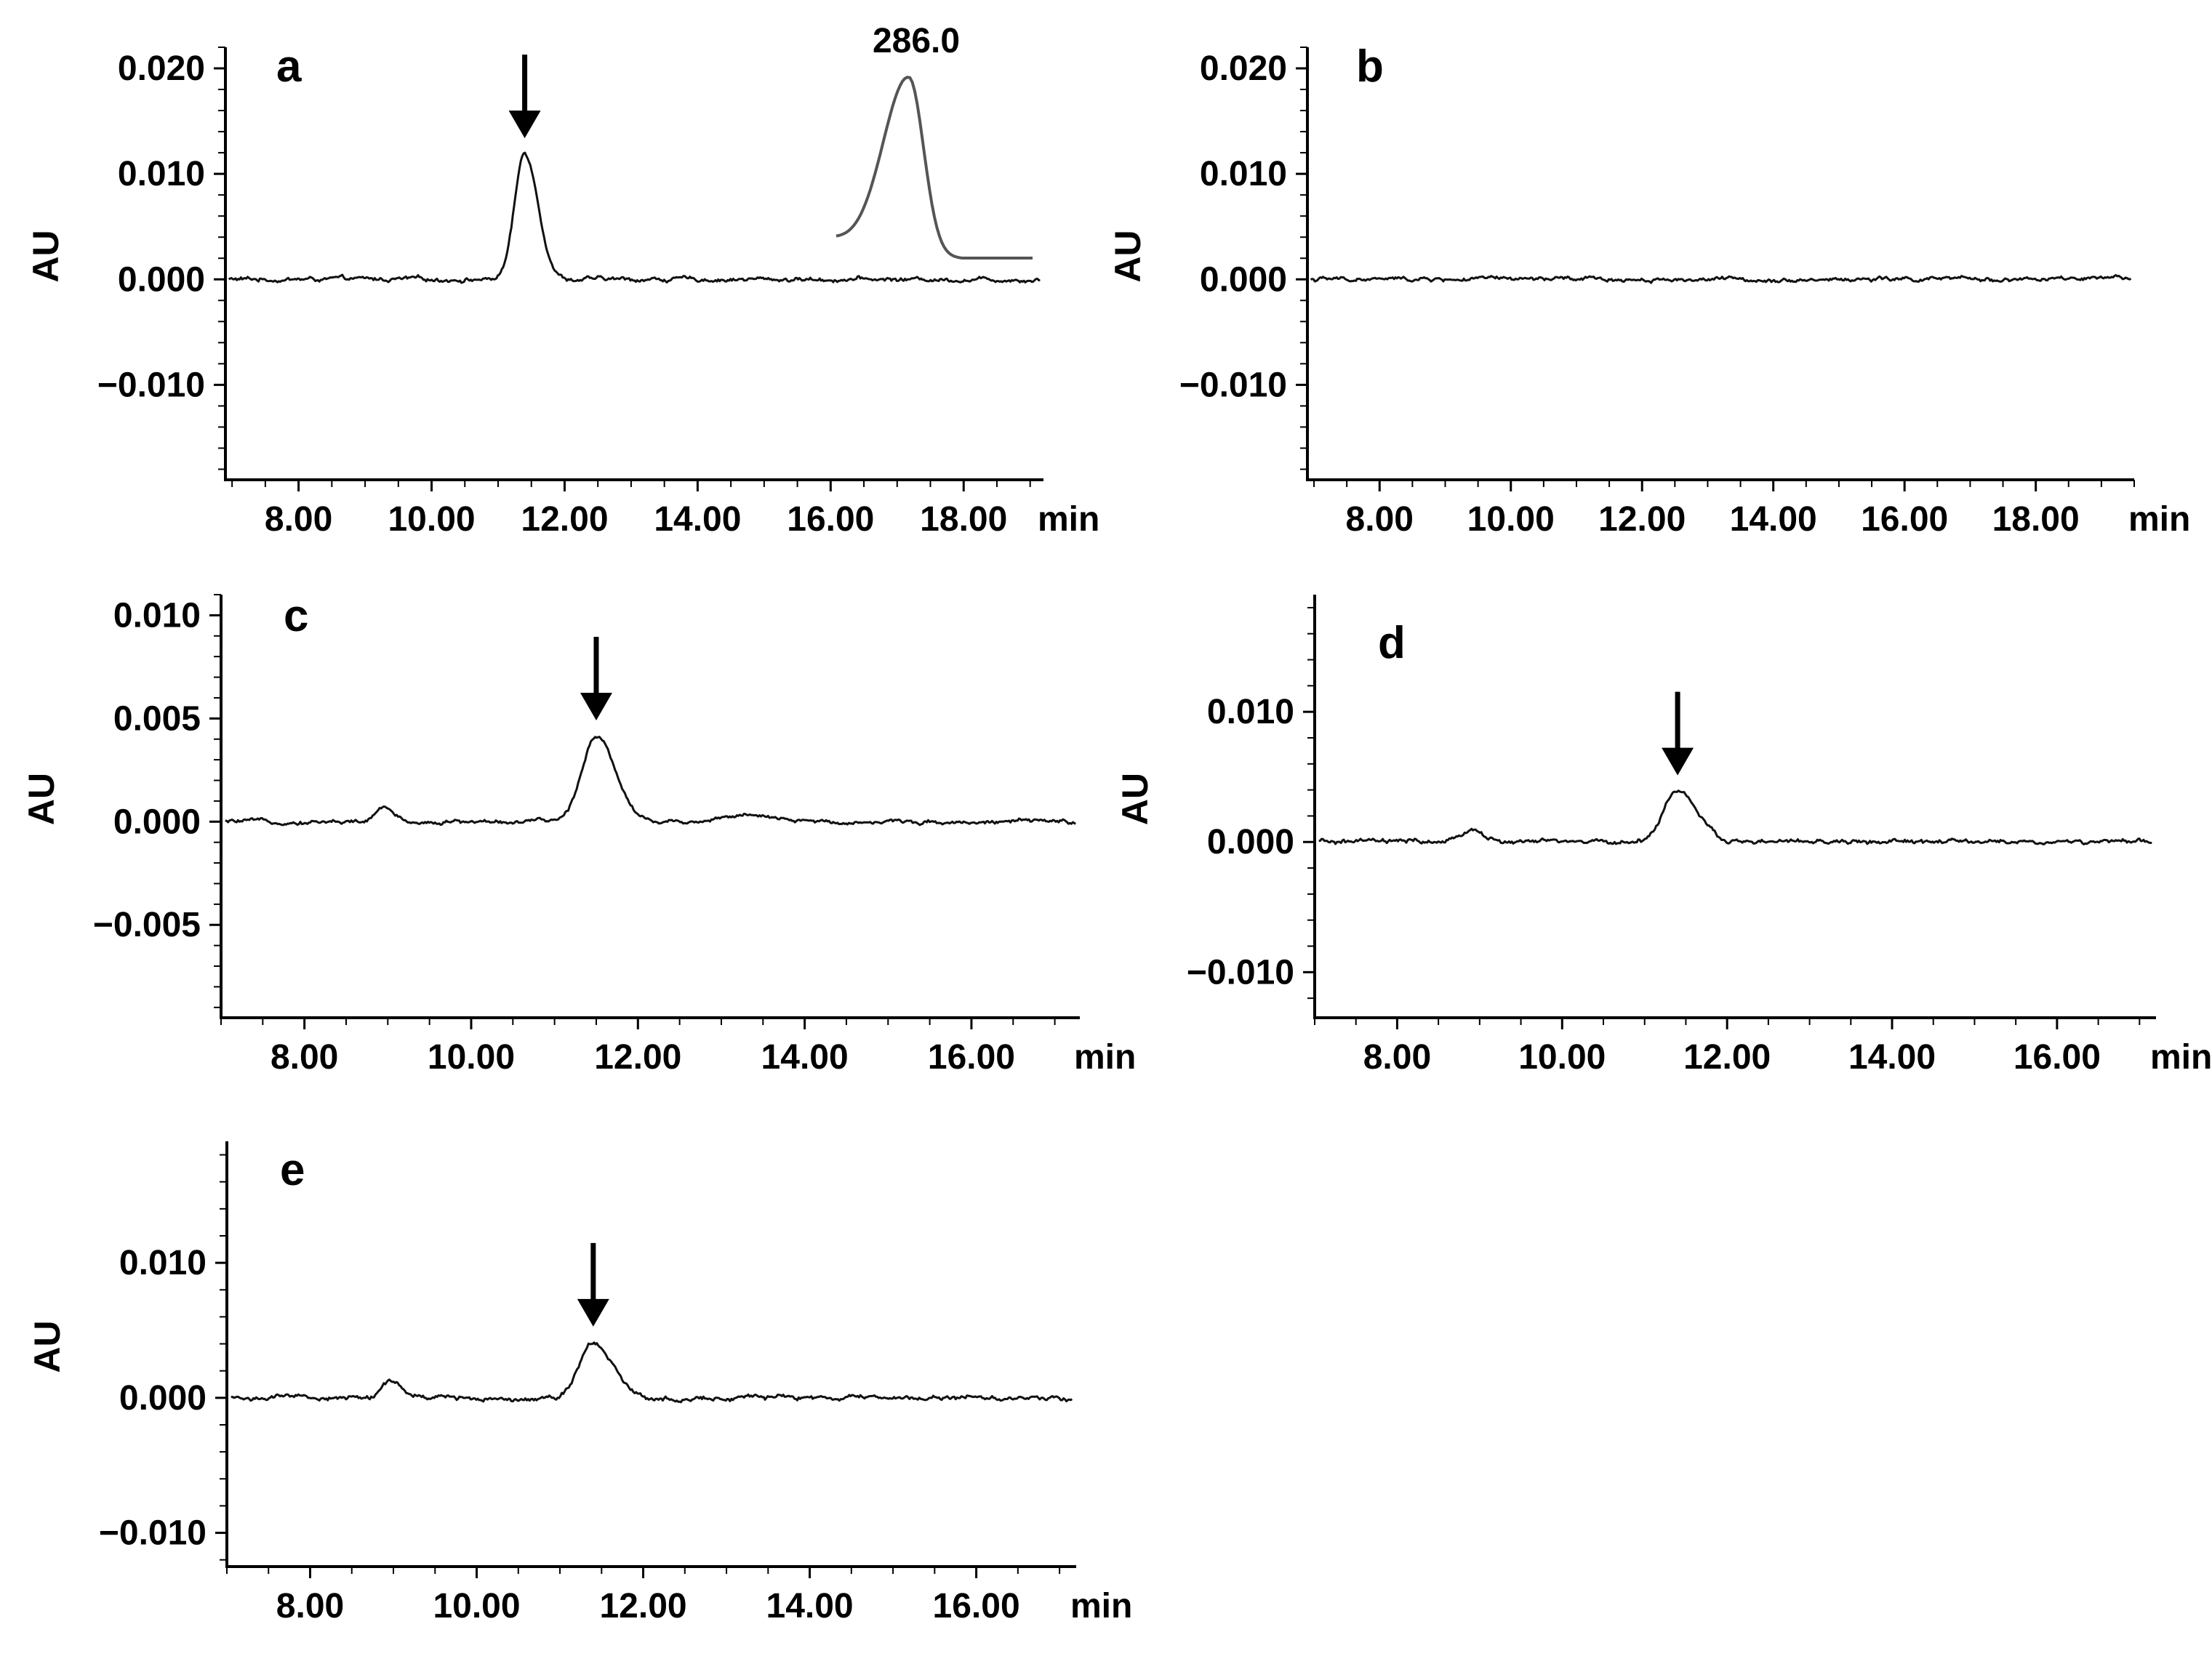 This screenshot has height=1672, width=2212. Describe the element at coordinates (916, 41) in the screenshot. I see `lambda-max-label: 286.0` at that location.